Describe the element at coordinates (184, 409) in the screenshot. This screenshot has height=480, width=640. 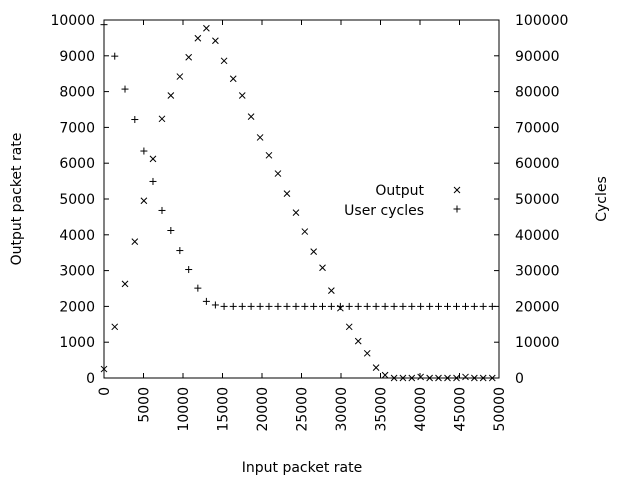
I see `x-tick-label: 10000` at that location.